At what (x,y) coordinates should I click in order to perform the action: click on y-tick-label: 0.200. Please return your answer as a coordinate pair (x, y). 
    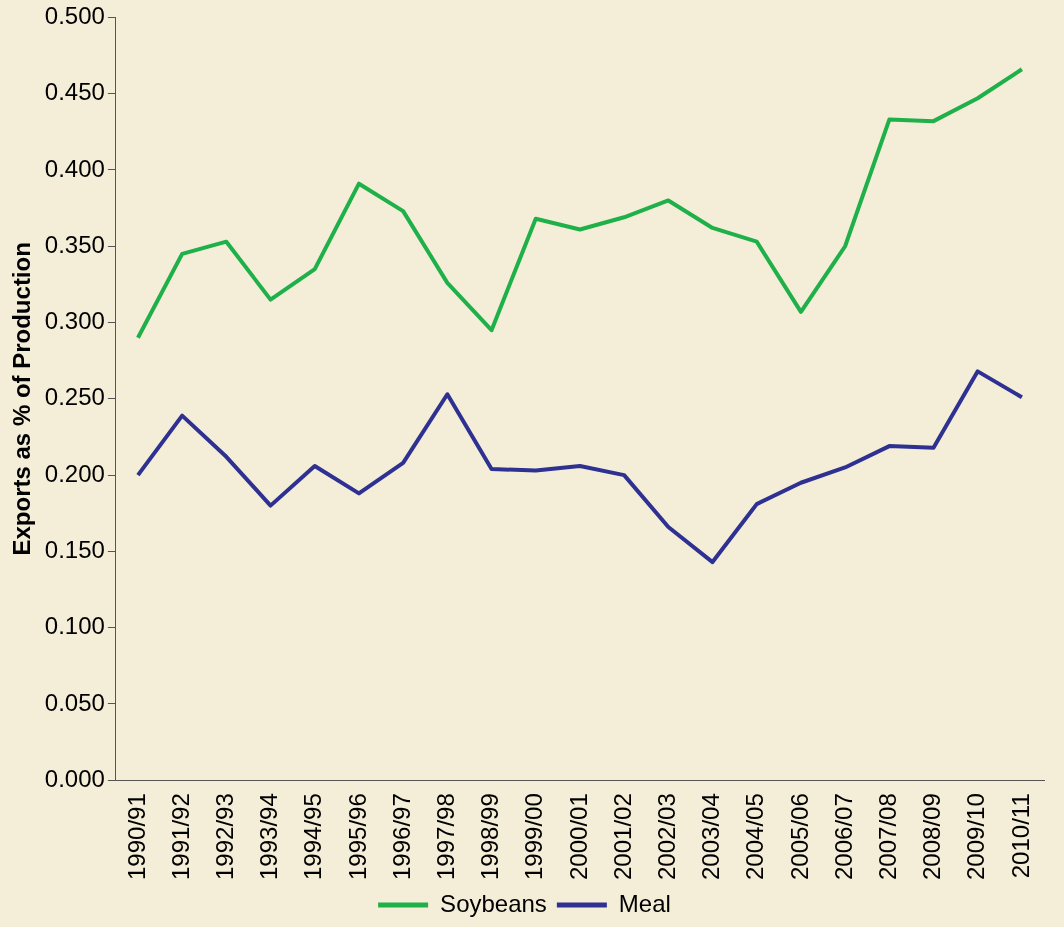
    Looking at the image, I should click on (74, 473).